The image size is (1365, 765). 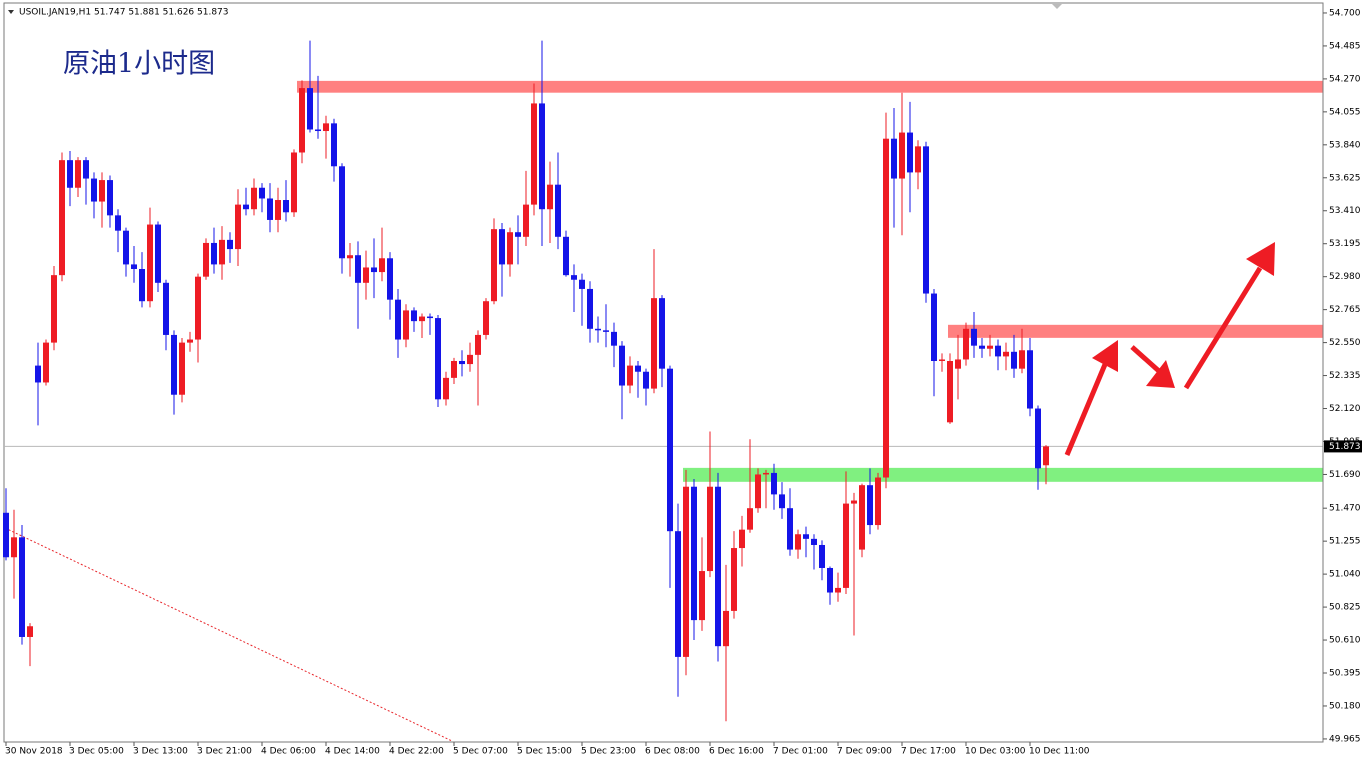 I want to click on forecast-arrows, so click(x=1163, y=361).